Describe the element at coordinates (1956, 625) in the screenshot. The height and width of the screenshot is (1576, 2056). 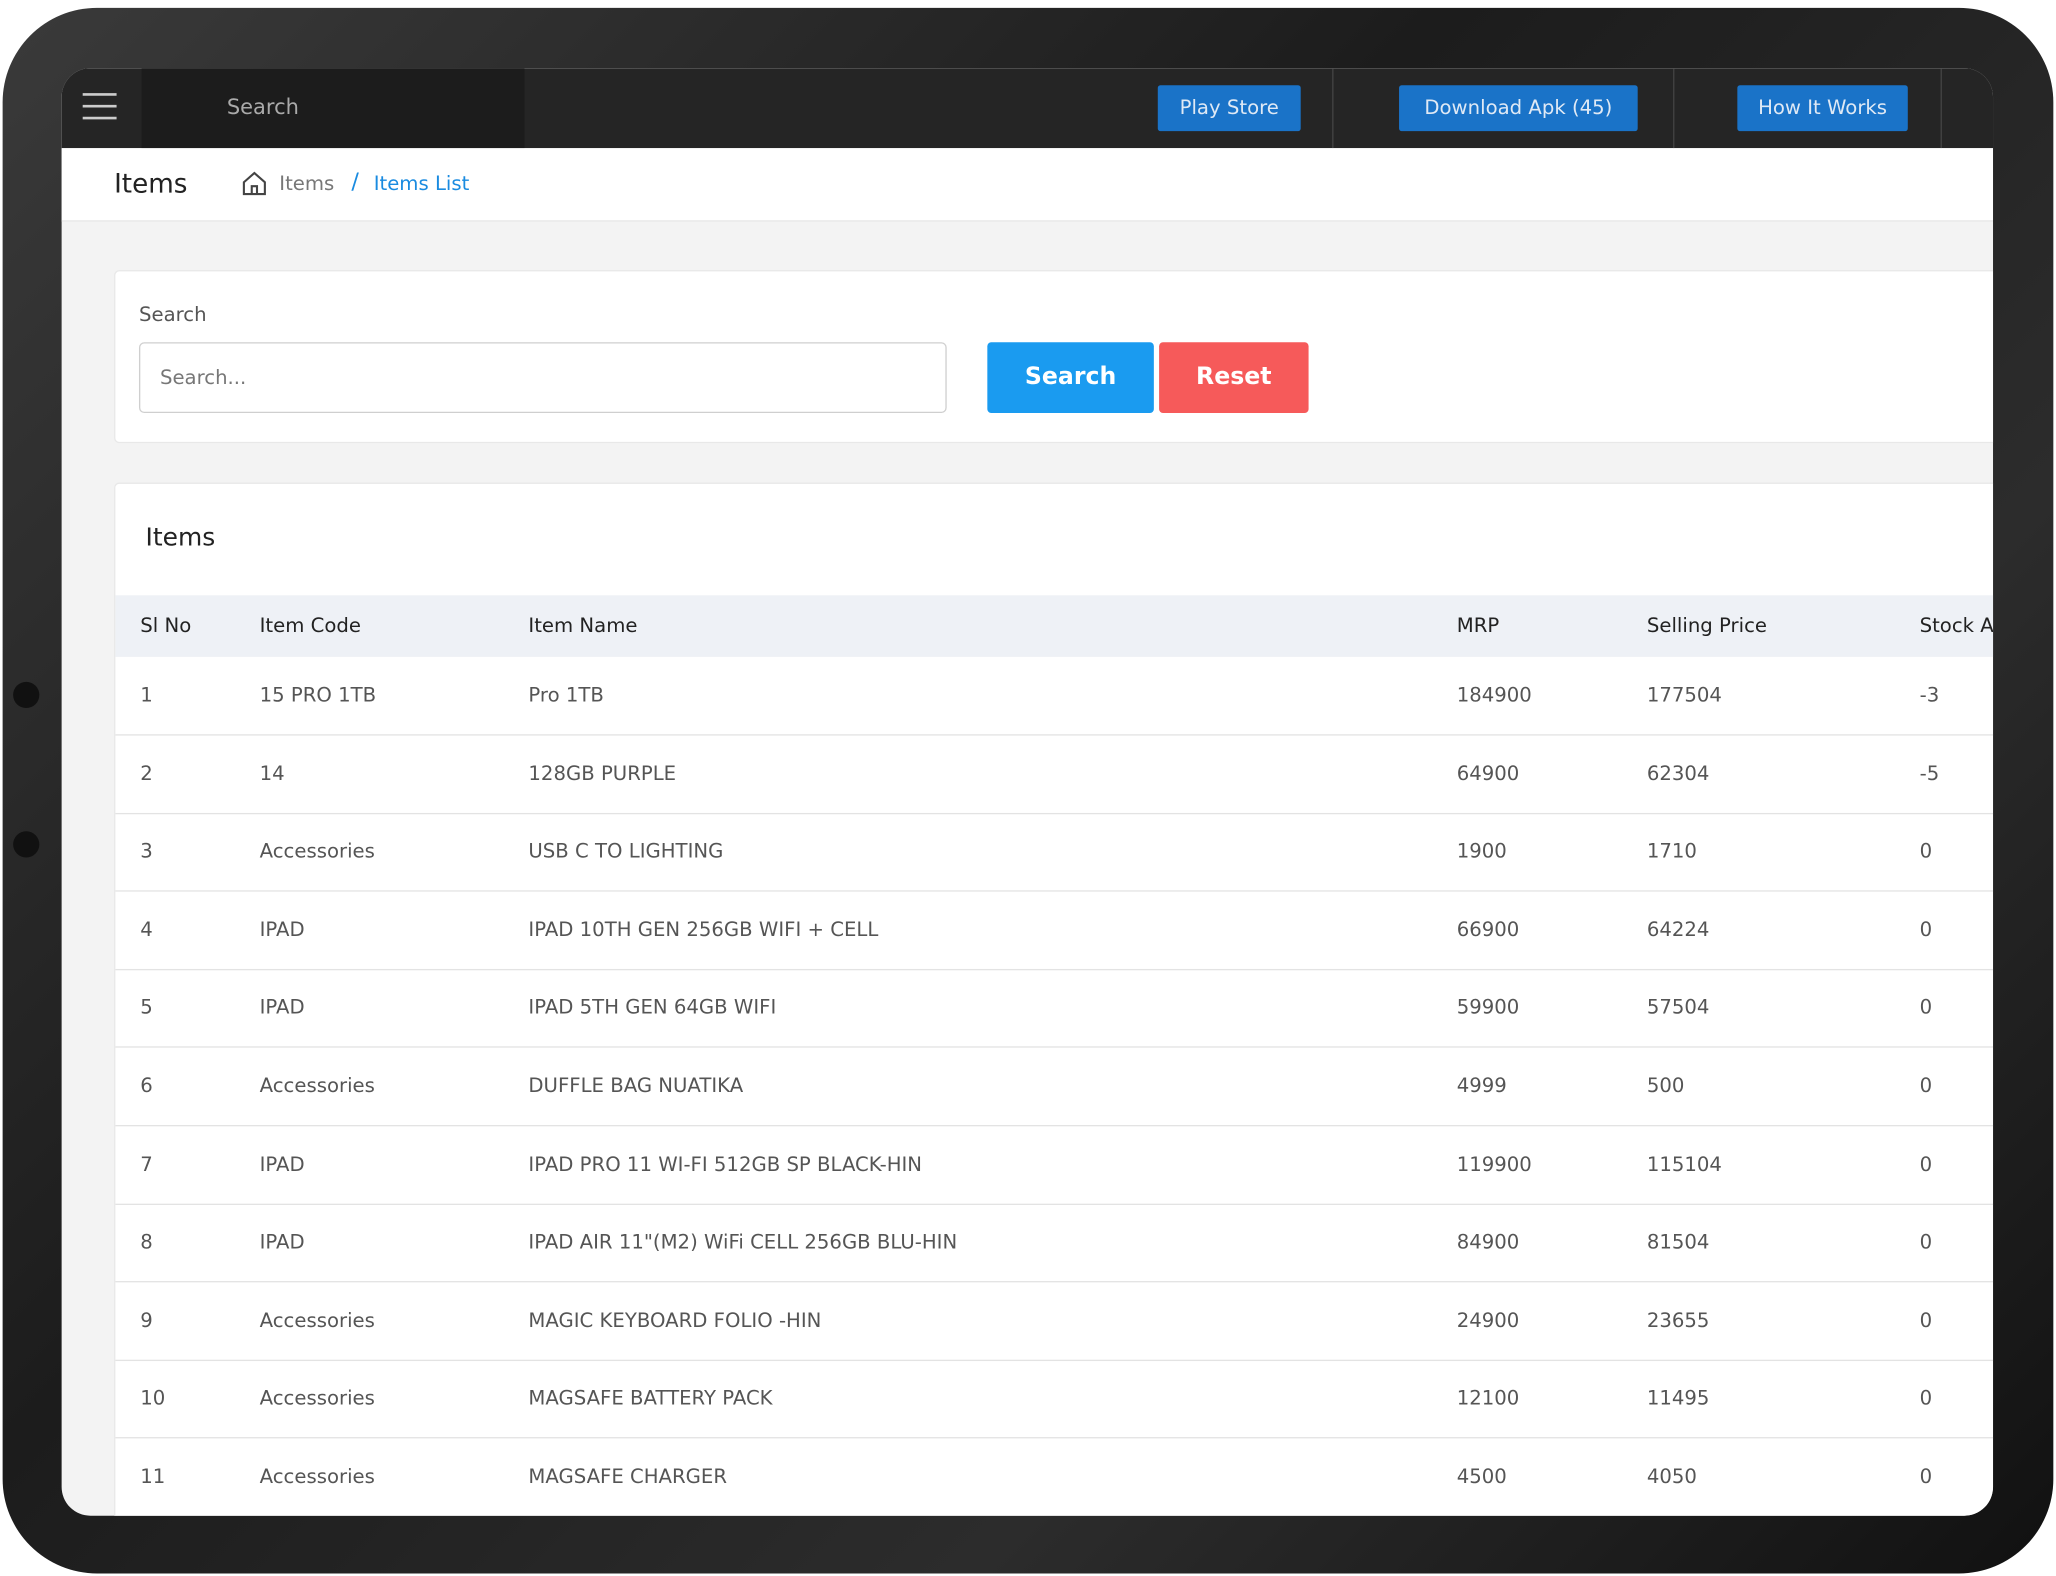
I see `column-header: Stock A` at that location.